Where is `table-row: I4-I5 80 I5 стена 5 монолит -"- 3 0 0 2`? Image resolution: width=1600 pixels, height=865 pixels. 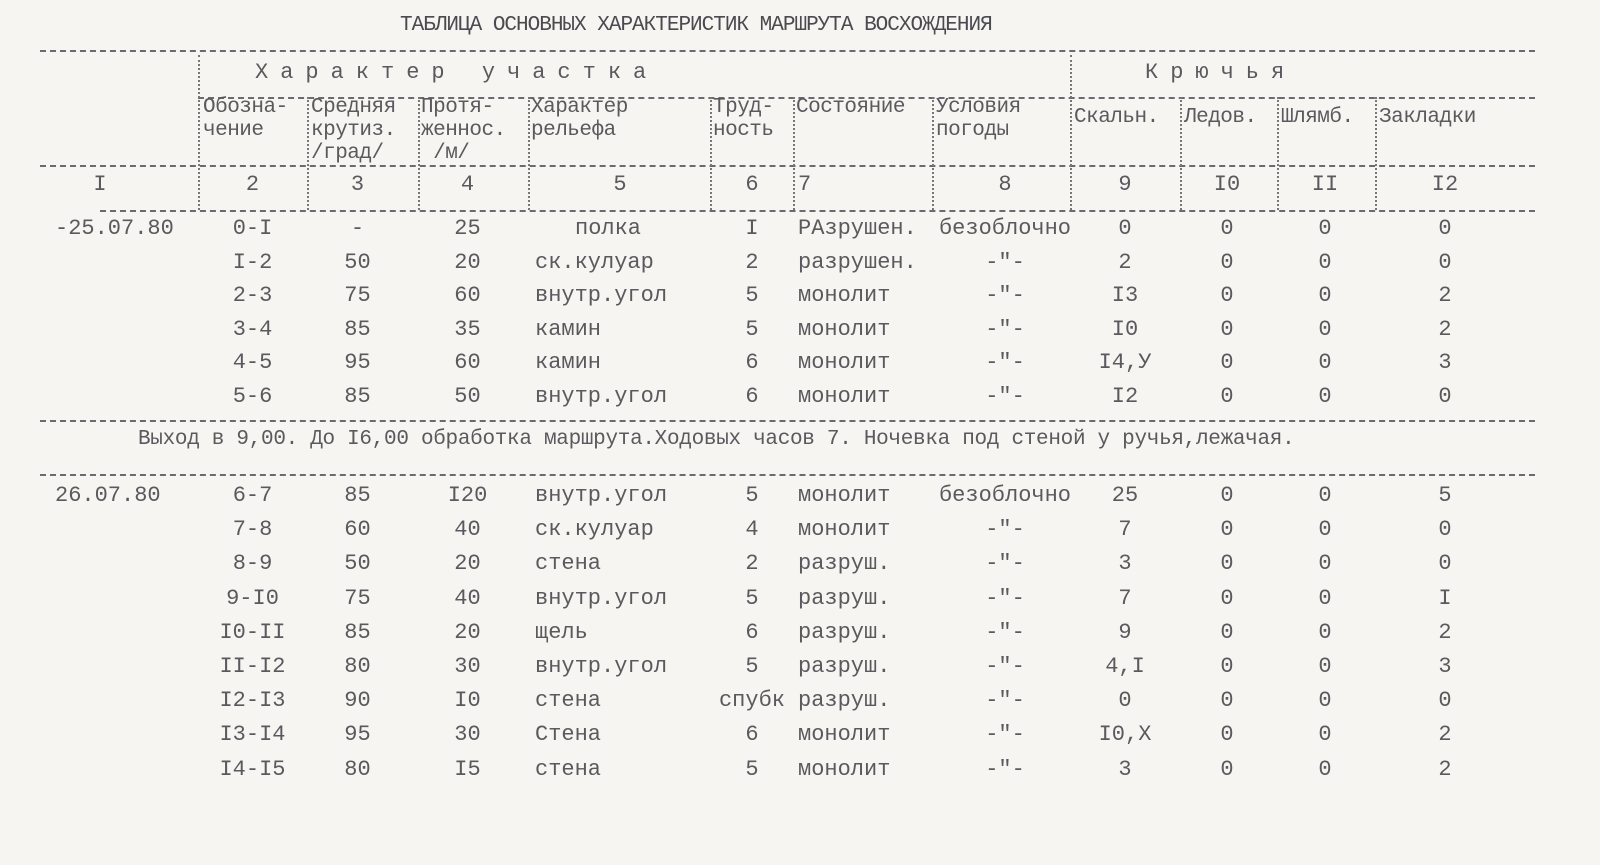 table-row: I4-I5 80 I5 стена 5 монолит -"- 3 0 0 2 is located at coordinates (800, 772).